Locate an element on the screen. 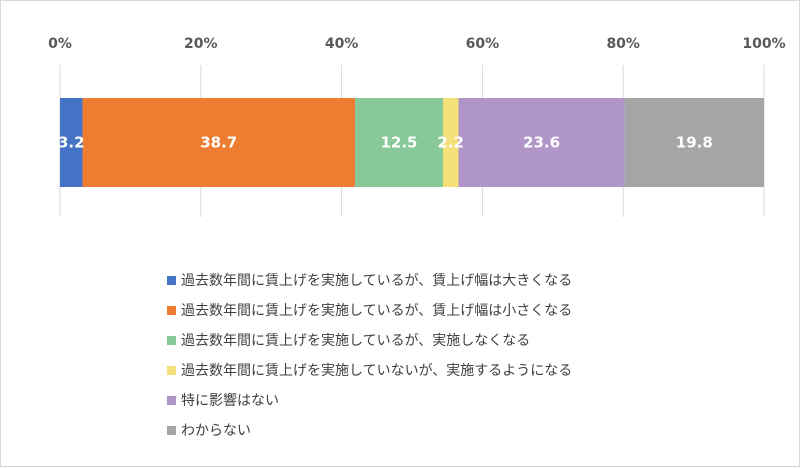  data-label: 12.5 is located at coordinates (398, 143).